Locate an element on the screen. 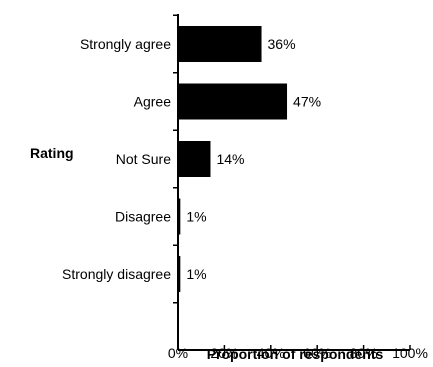 This screenshot has height=367, width=433. x-tick-label: 80% is located at coordinates (364, 353).